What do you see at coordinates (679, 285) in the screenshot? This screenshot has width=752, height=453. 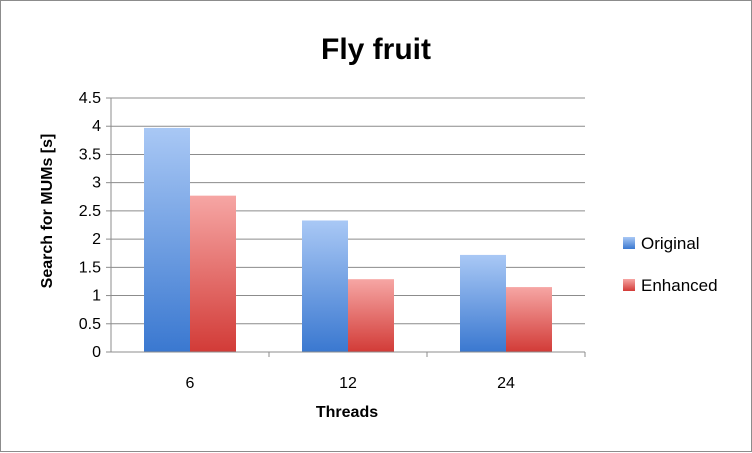 I see `legend-label-enhanced: Enhanced` at bounding box center [679, 285].